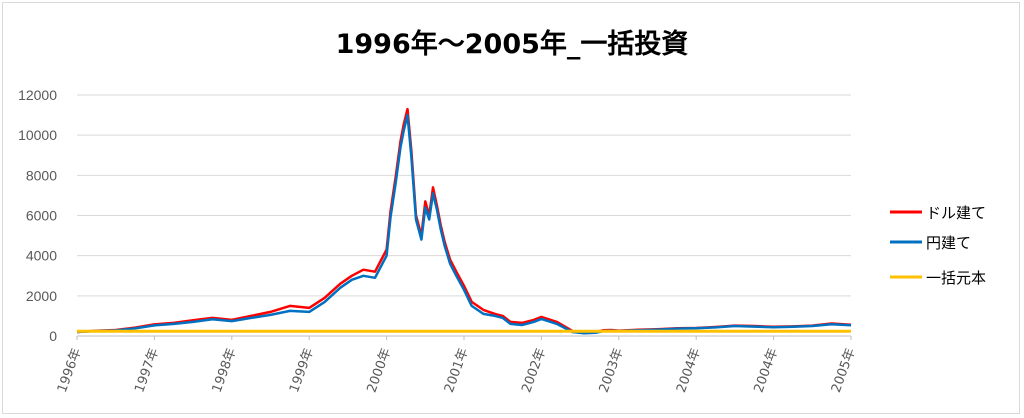 The image size is (1024, 418). I want to click on x-tick-label: 2000年, so click(379, 370).